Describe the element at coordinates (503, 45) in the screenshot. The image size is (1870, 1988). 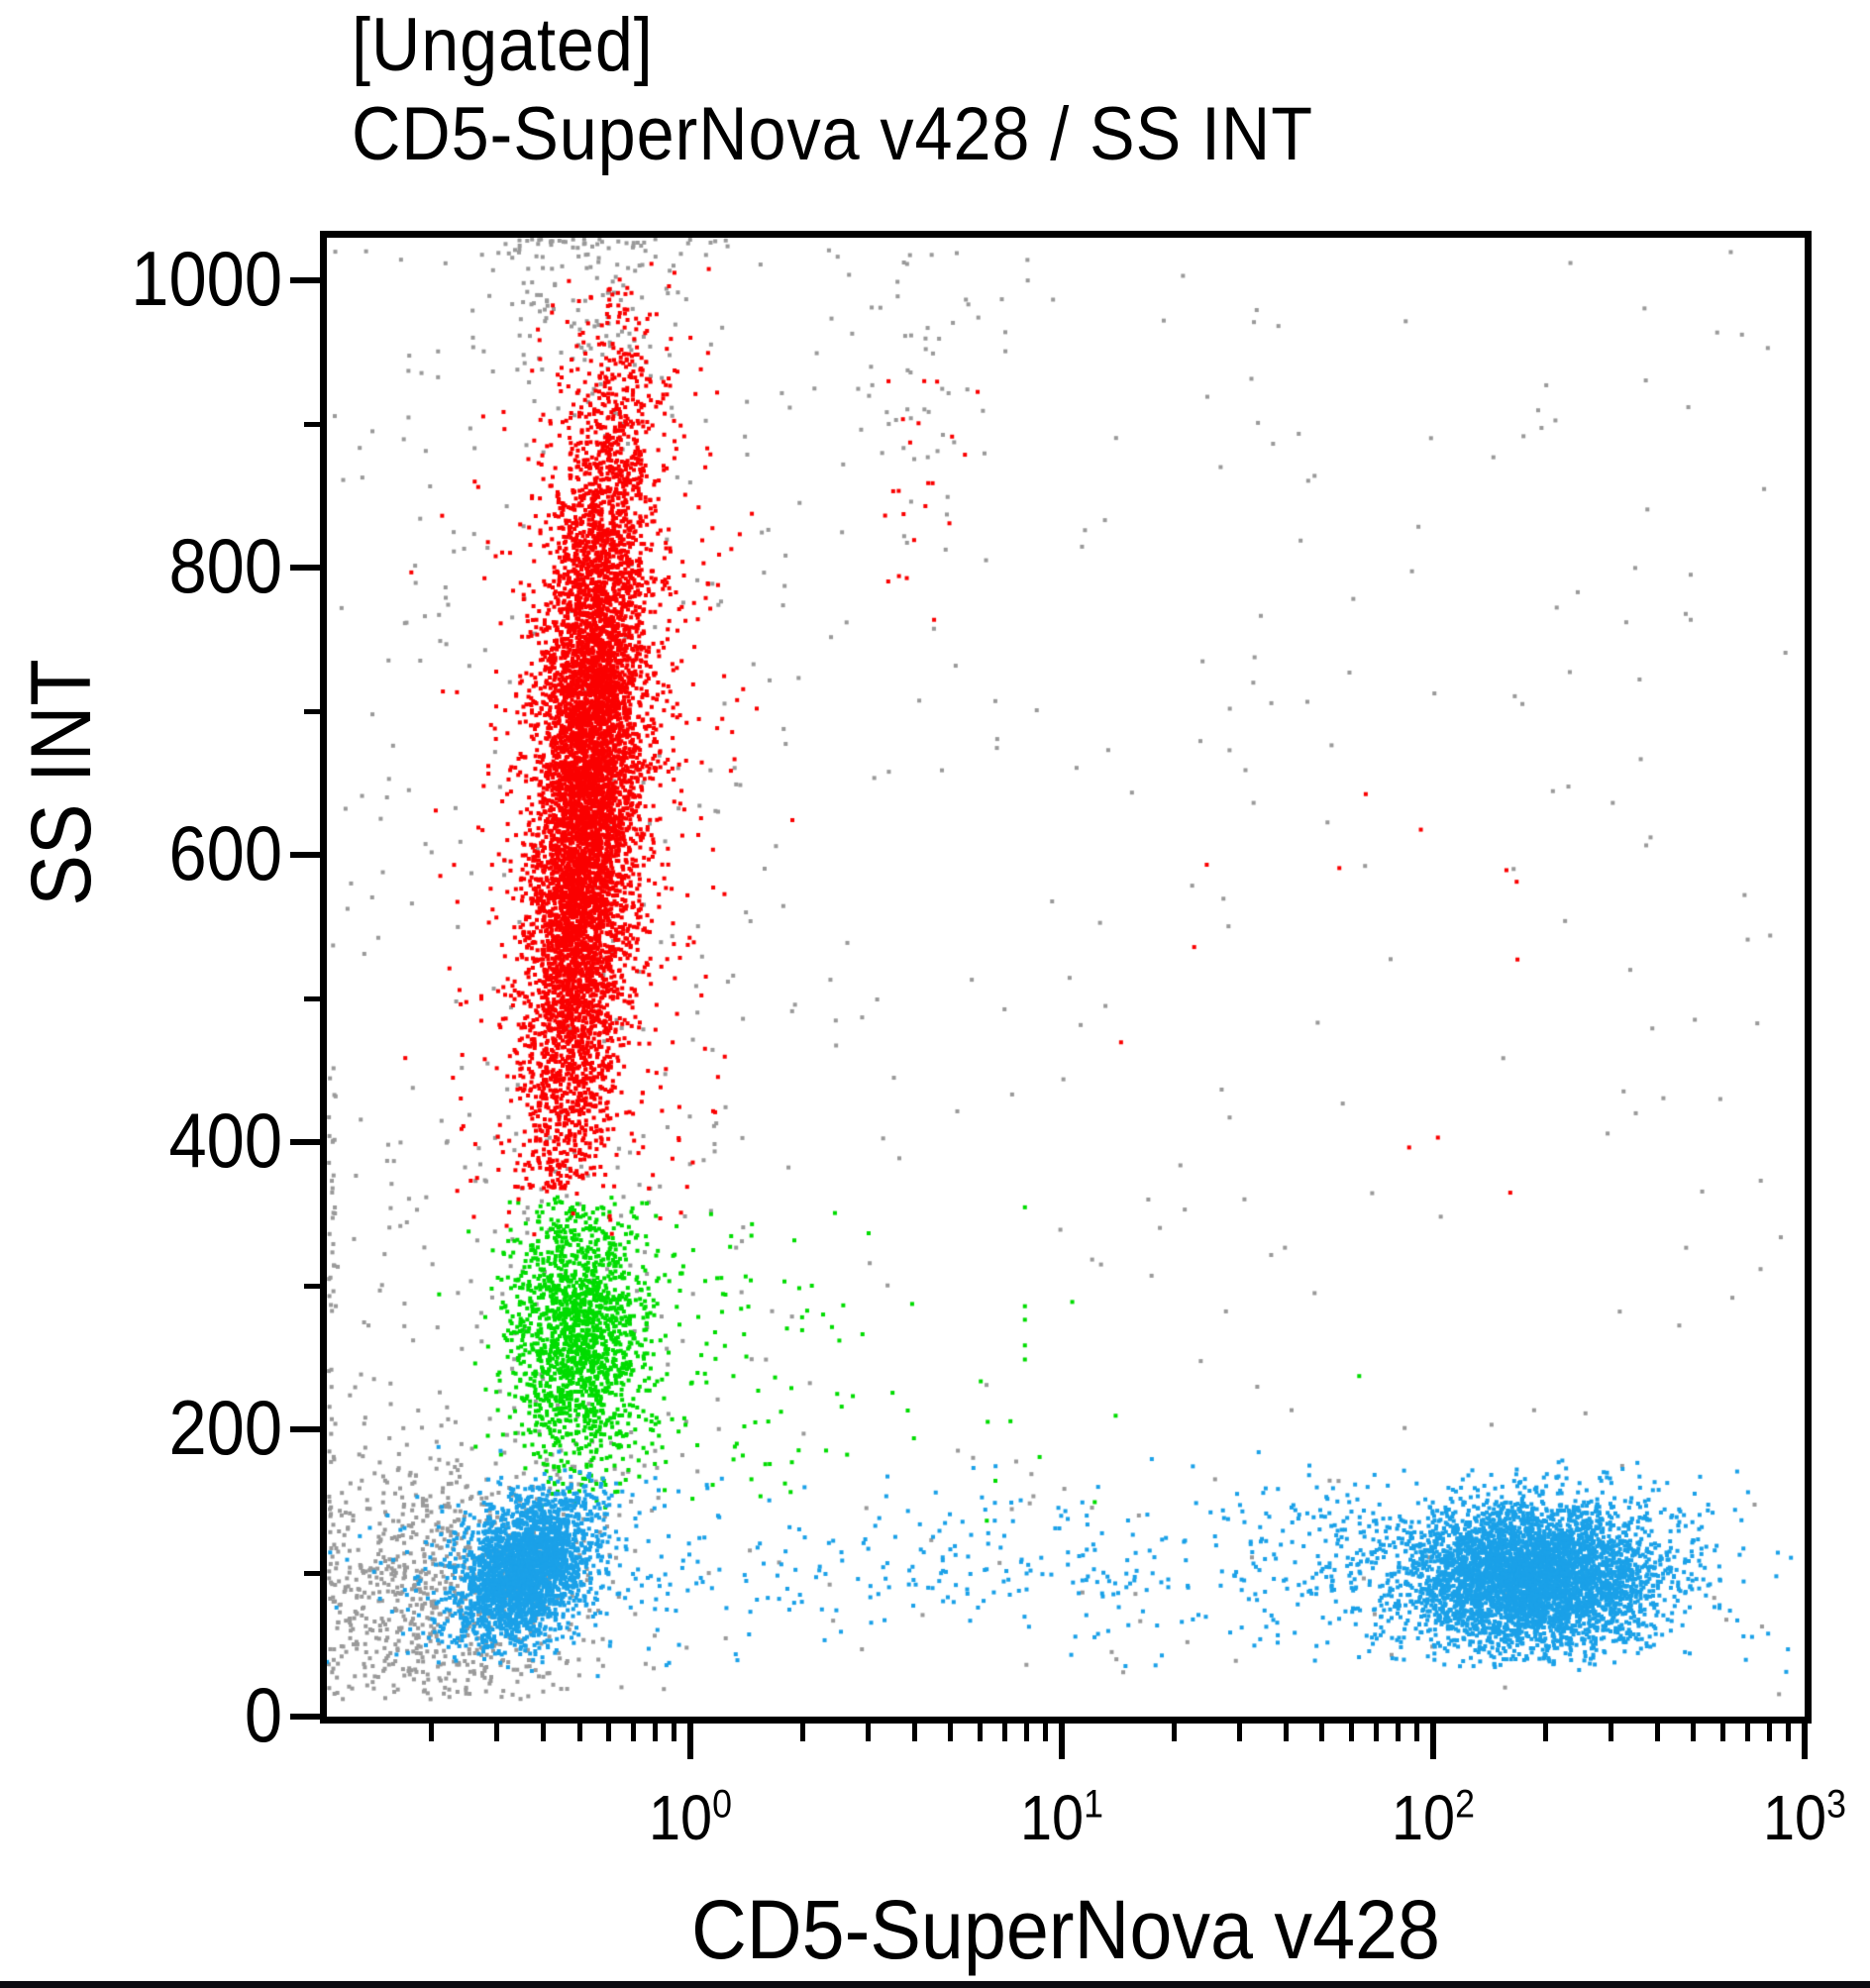
I see `plot-gate-title: [Ungated]` at that location.